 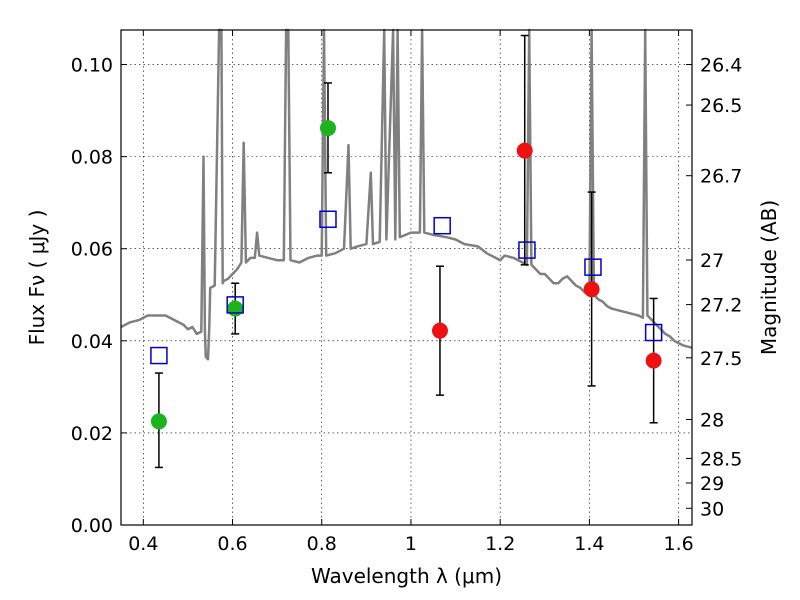 What do you see at coordinates (589, 544) in the screenshot?
I see `x-tick-label: 1.4` at bounding box center [589, 544].